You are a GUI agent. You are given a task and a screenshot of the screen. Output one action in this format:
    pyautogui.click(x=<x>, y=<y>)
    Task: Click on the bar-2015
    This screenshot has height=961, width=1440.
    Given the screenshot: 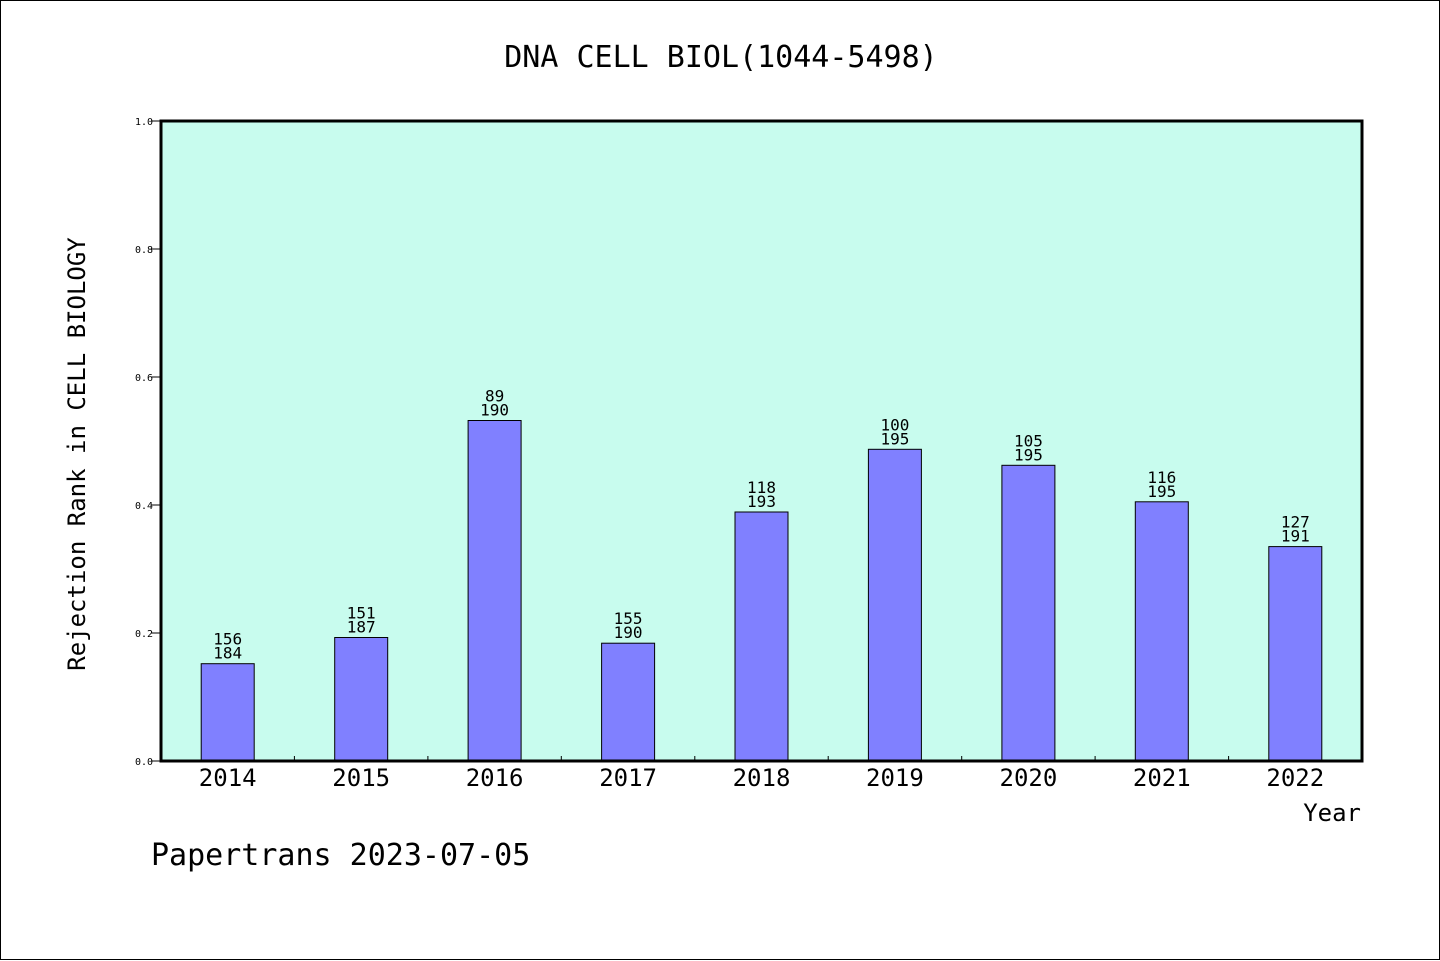 What is the action you would take?
    pyautogui.click(x=361, y=699)
    